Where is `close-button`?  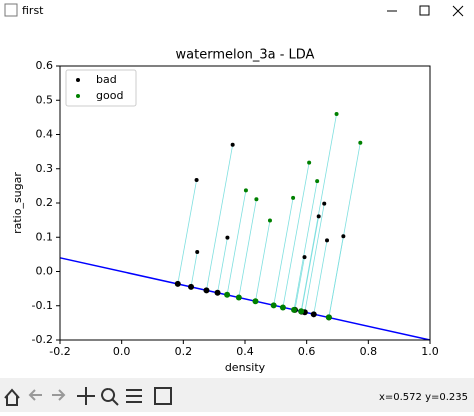 close-button is located at coordinates (458, 11).